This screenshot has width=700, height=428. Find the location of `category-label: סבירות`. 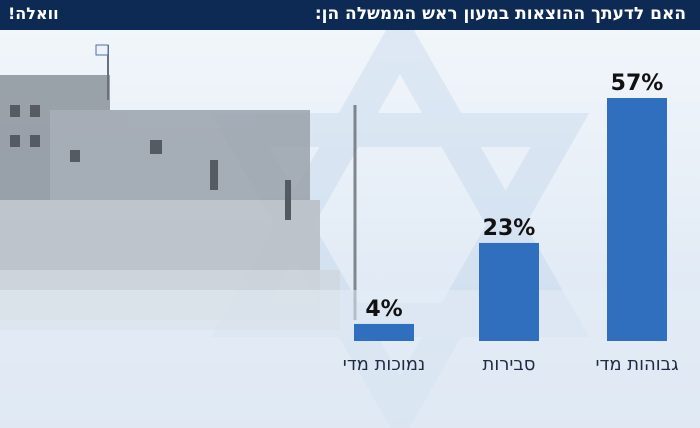

category-label: סבירות is located at coordinates (508, 364).